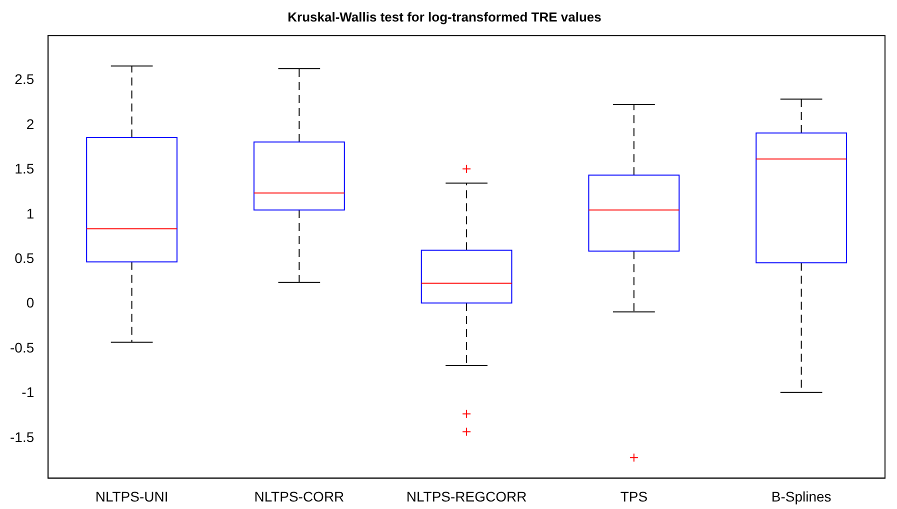 The image size is (897, 509). What do you see at coordinates (24, 168) in the screenshot?
I see `y-tick-label: 1.5` at bounding box center [24, 168].